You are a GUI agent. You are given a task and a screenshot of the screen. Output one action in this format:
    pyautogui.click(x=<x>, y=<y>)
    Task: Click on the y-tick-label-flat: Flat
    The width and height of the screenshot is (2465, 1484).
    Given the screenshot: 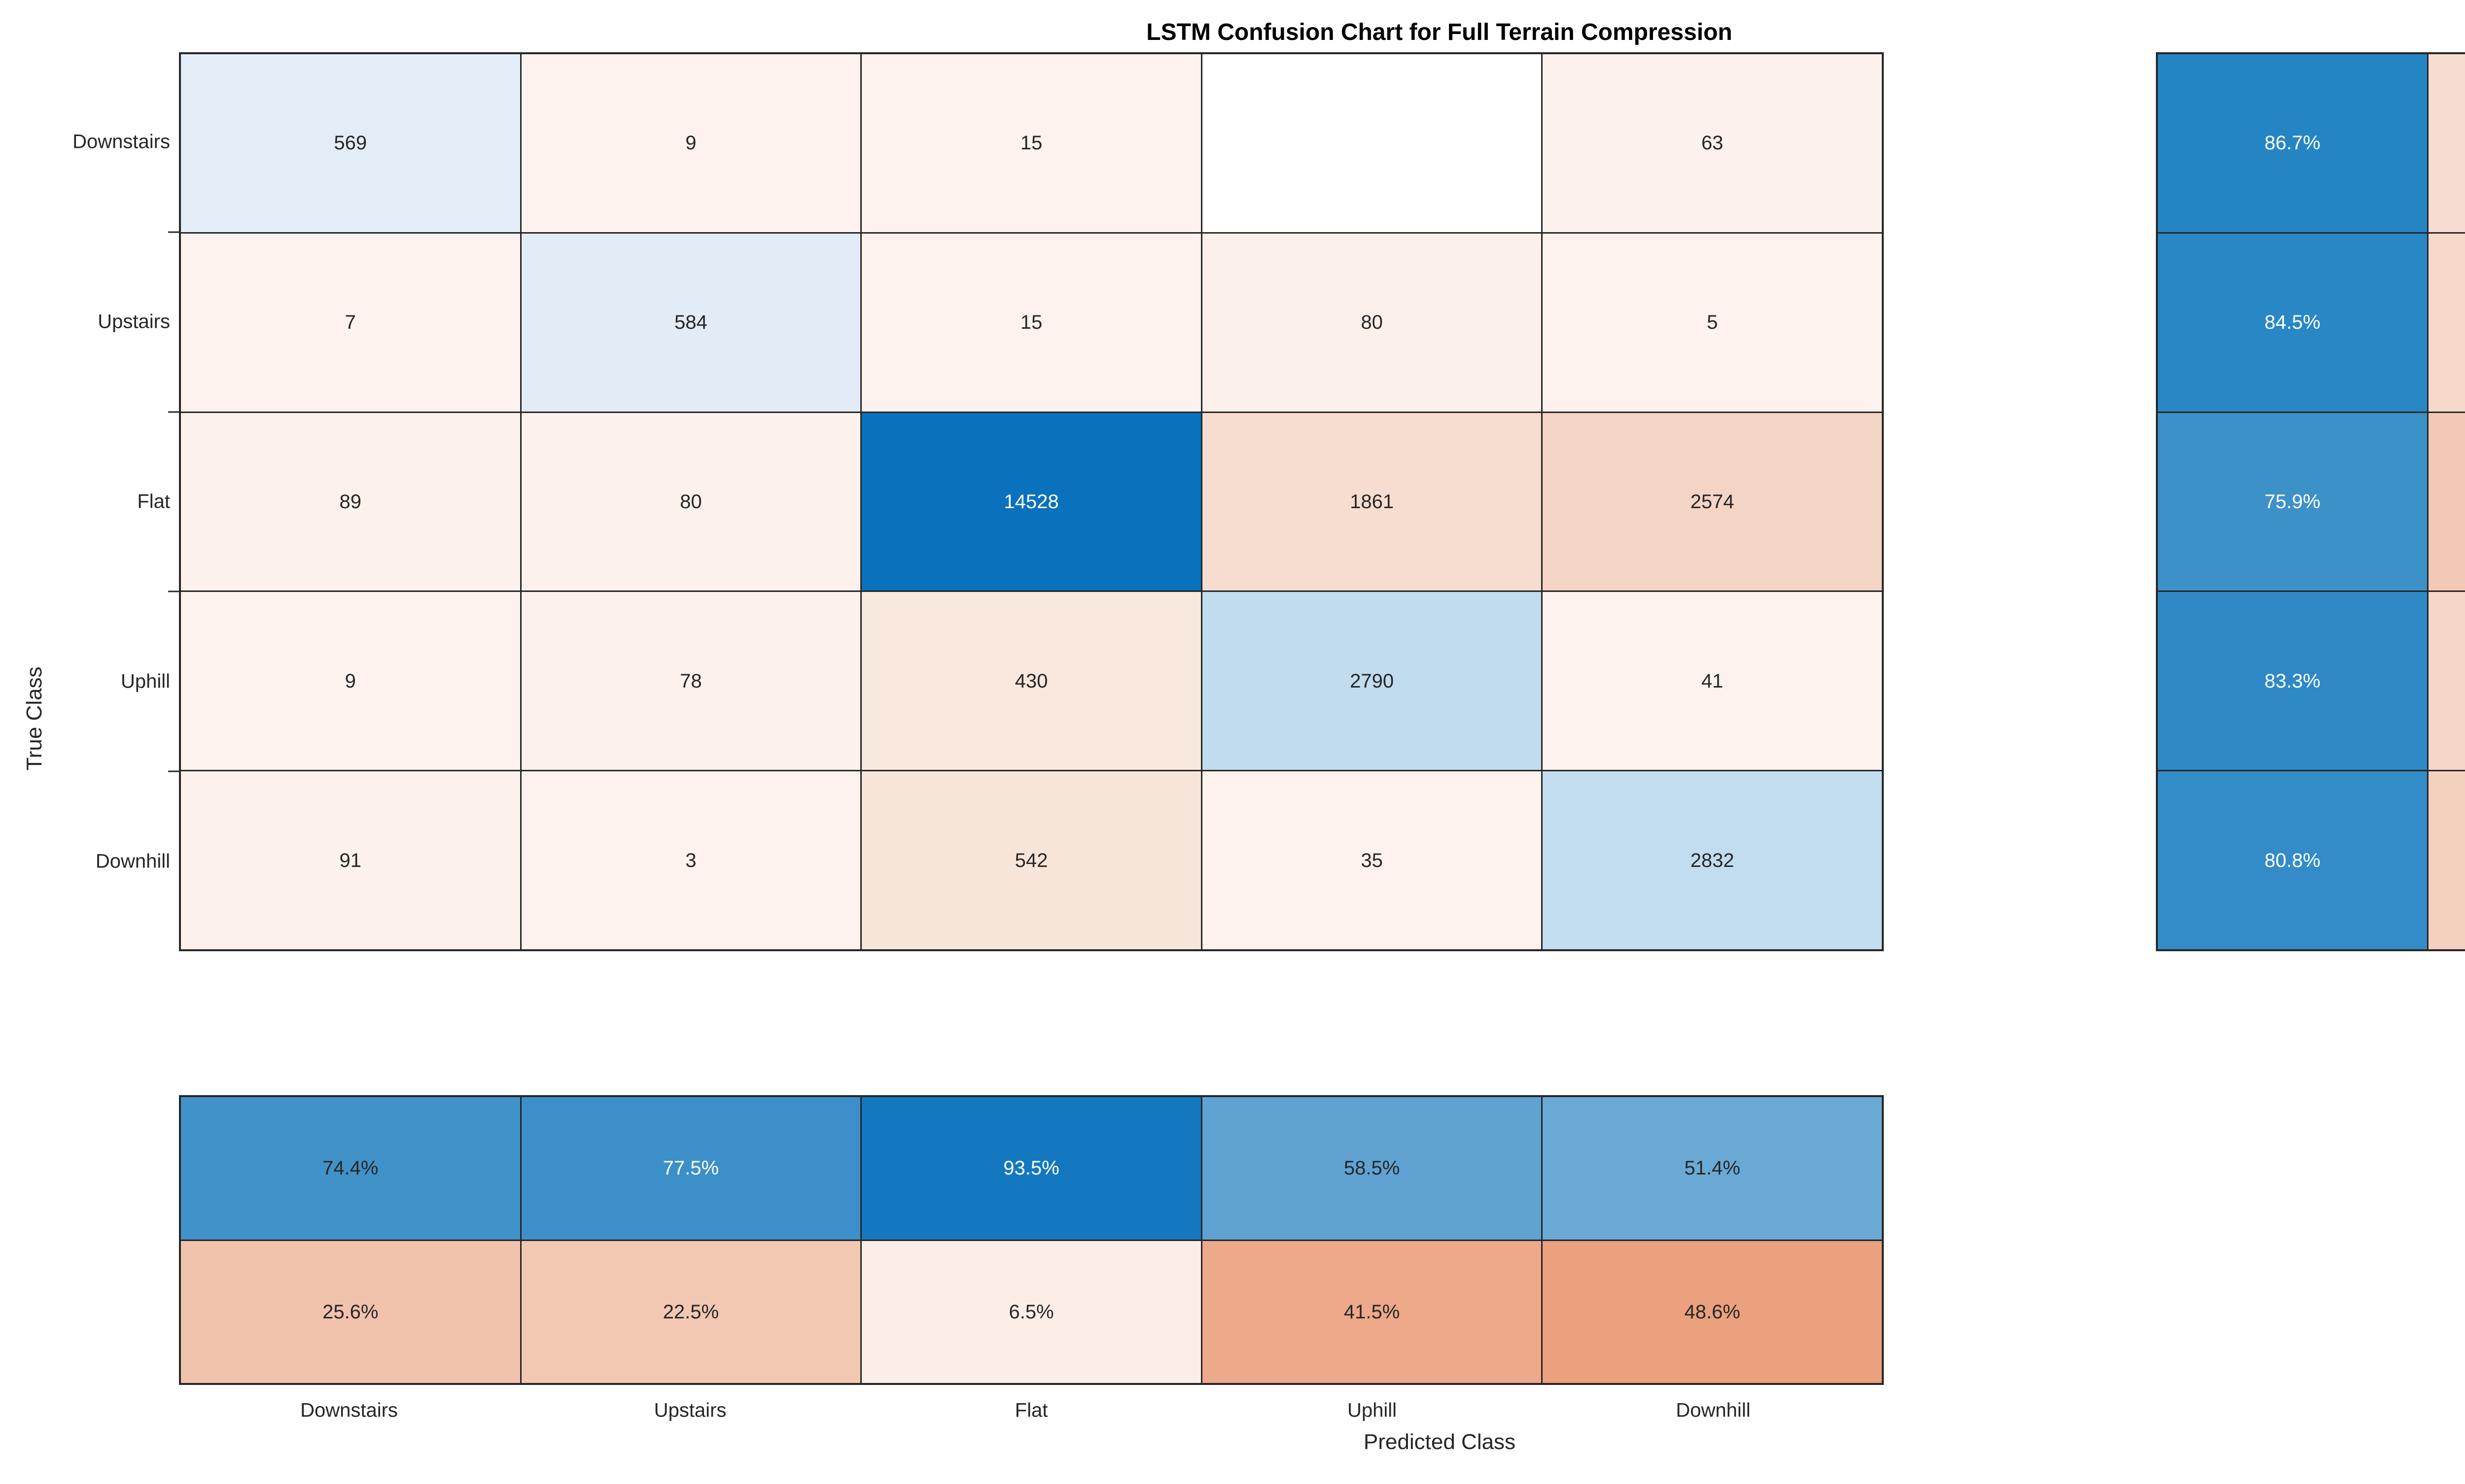 What is the action you would take?
    pyautogui.click(x=153, y=501)
    